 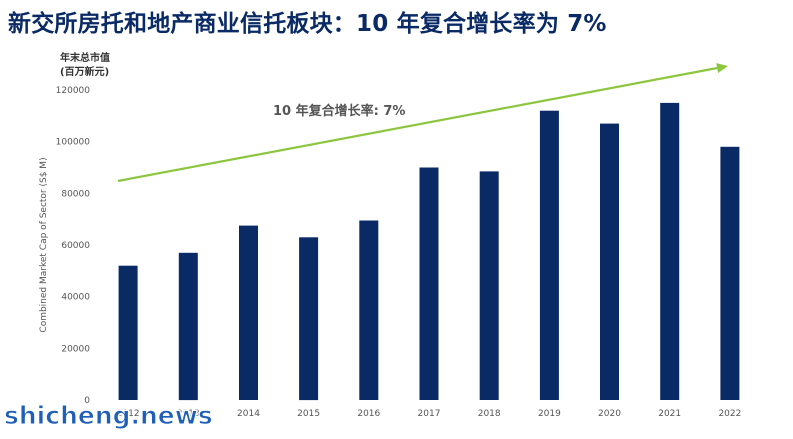 I want to click on x-tick-label-2021: 2021, so click(x=669, y=414).